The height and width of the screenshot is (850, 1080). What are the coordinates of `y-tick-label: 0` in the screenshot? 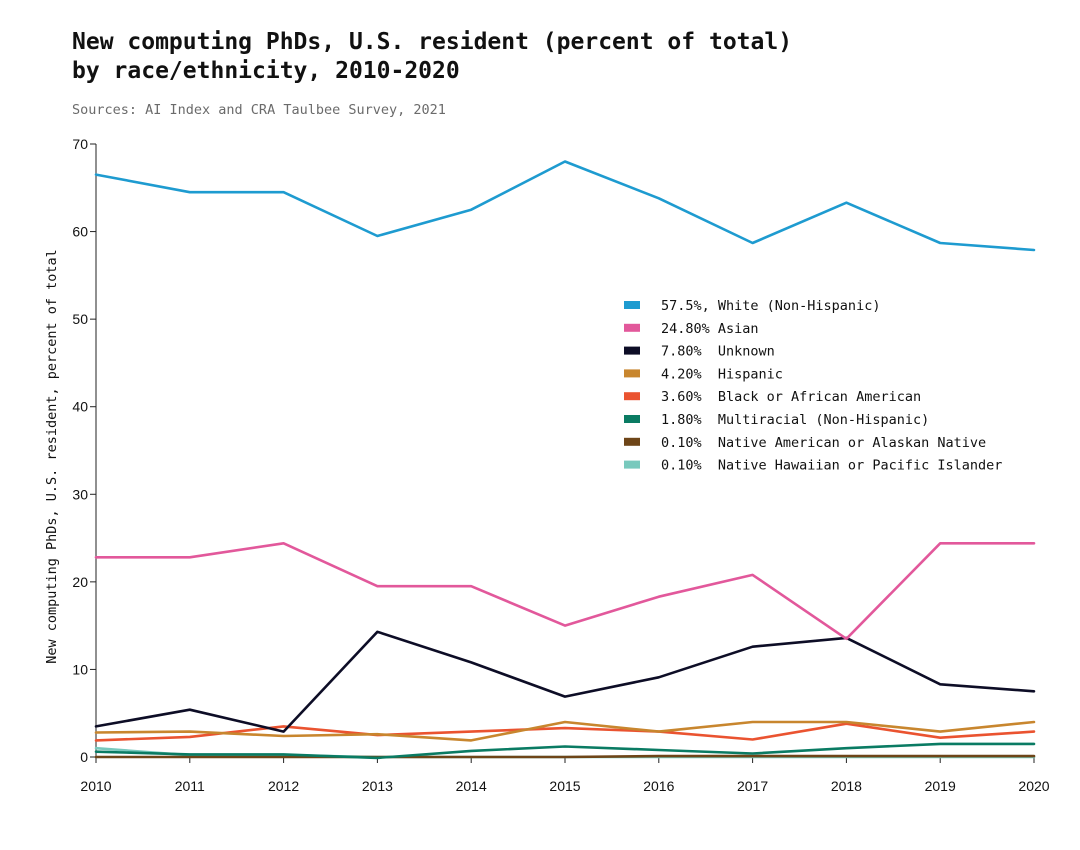 It's located at (84, 757).